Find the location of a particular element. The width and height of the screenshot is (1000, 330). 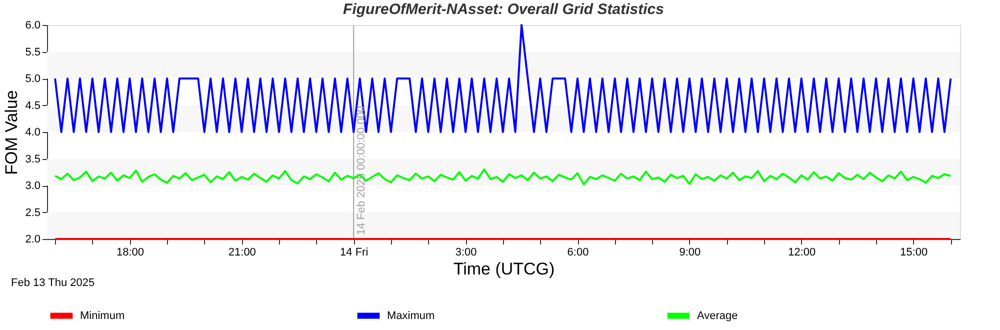

ref-line-label: 14 Feb 2025 00:00:00.000 is located at coordinates (362, 170).